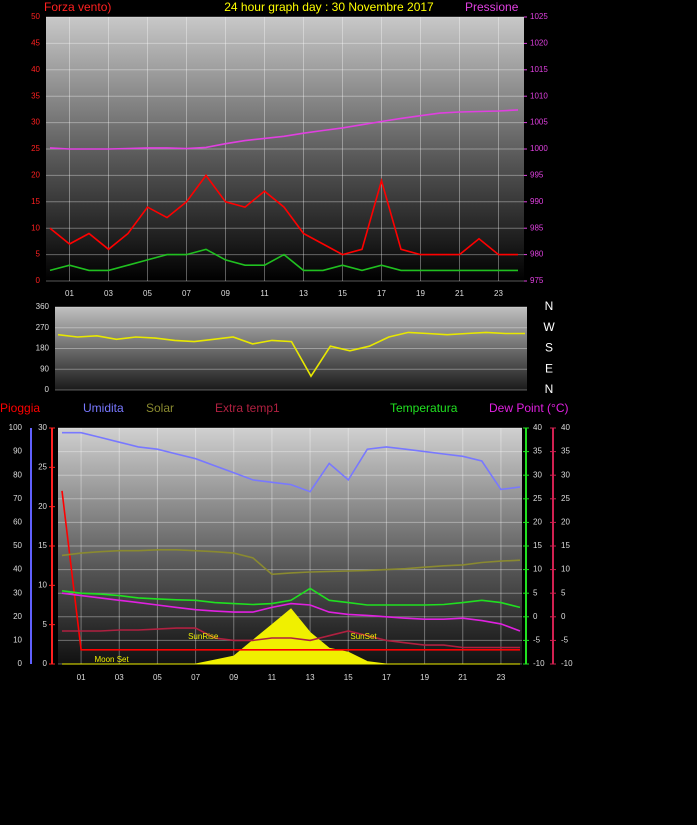 The image size is (697, 825). What do you see at coordinates (160, 408) in the screenshot?
I see `legend-entry: Solar` at bounding box center [160, 408].